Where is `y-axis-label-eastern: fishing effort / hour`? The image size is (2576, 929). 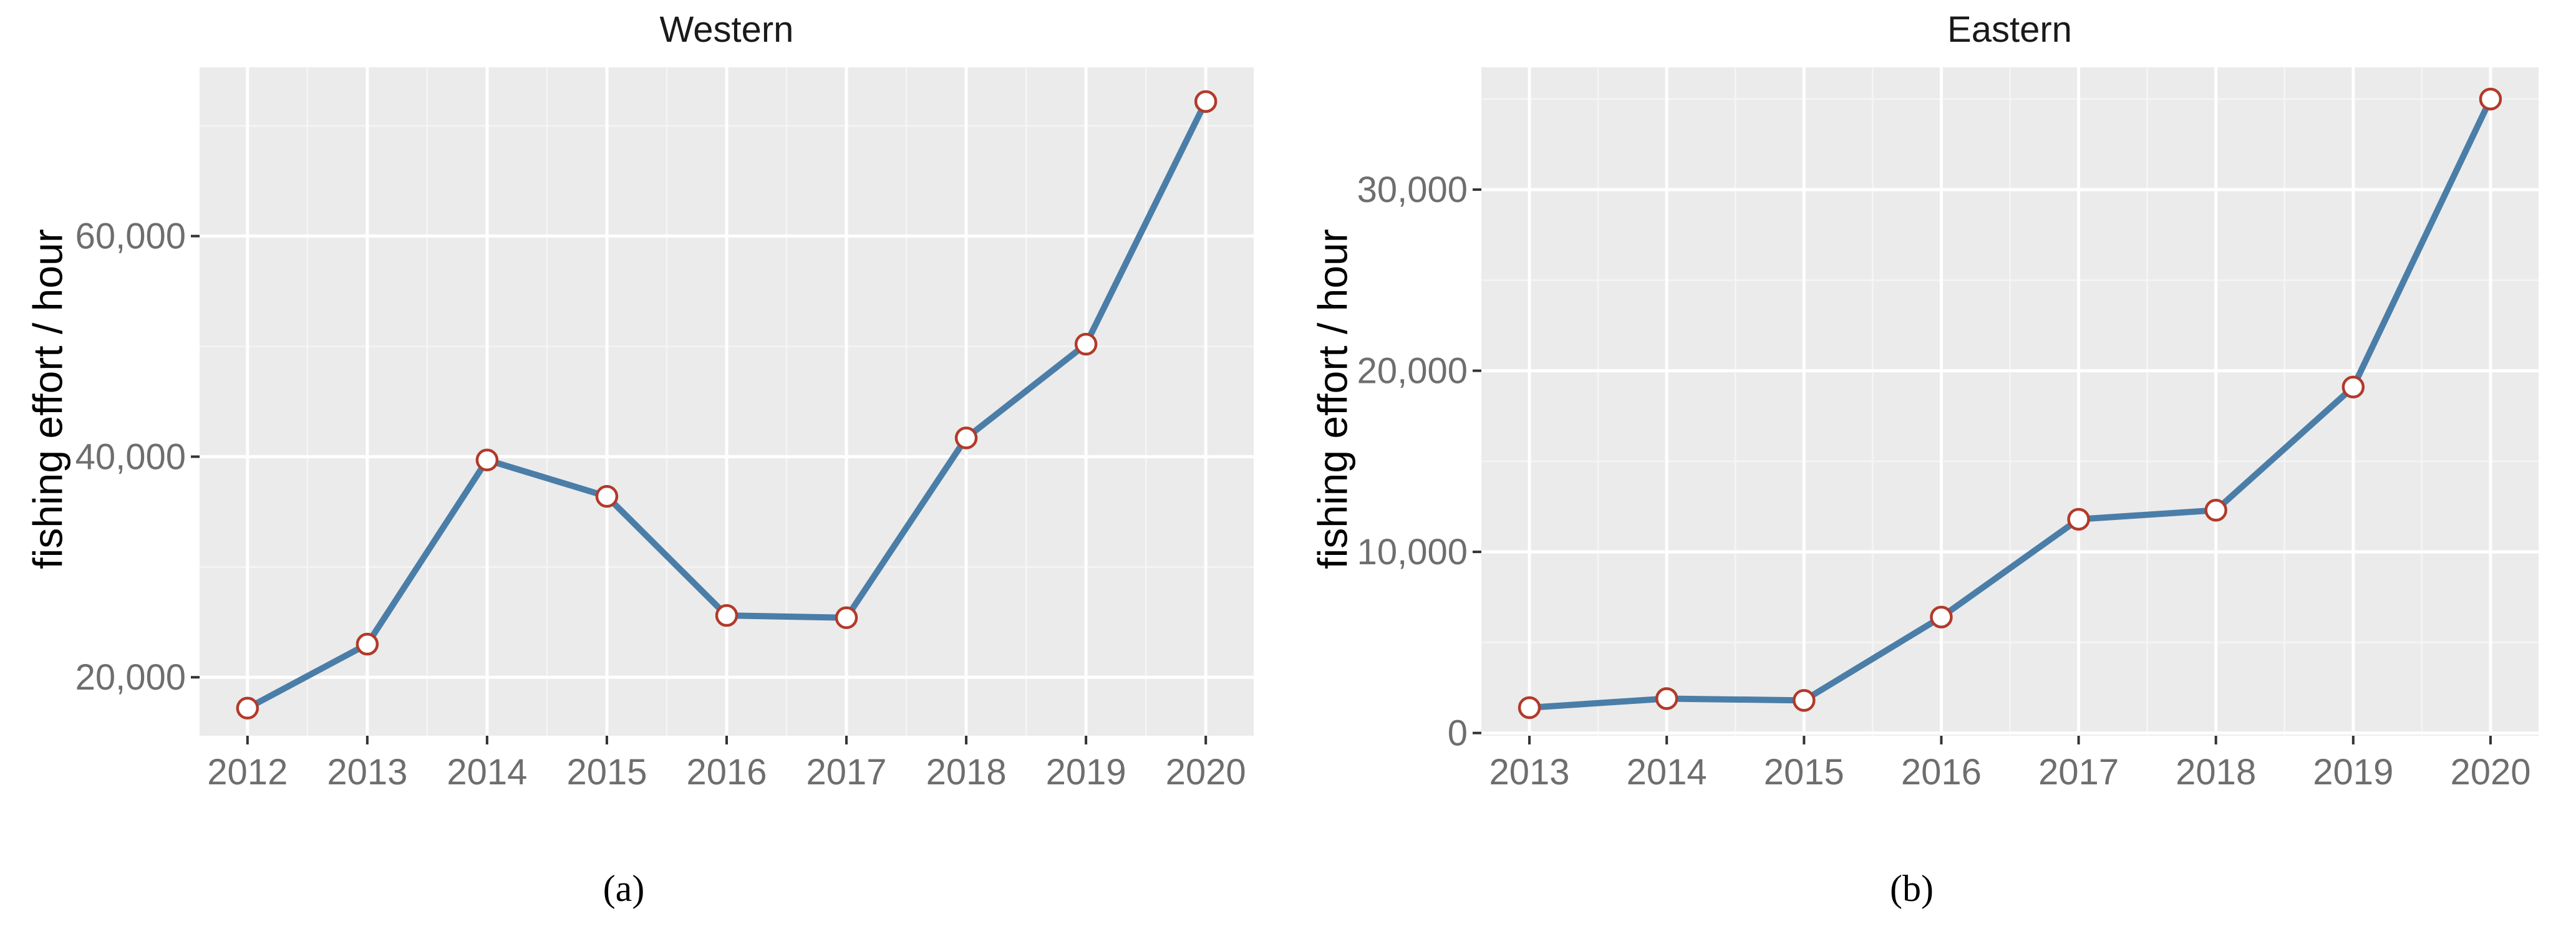
y-axis-label-eastern: fishing effort / hour is located at coordinates (1332, 399).